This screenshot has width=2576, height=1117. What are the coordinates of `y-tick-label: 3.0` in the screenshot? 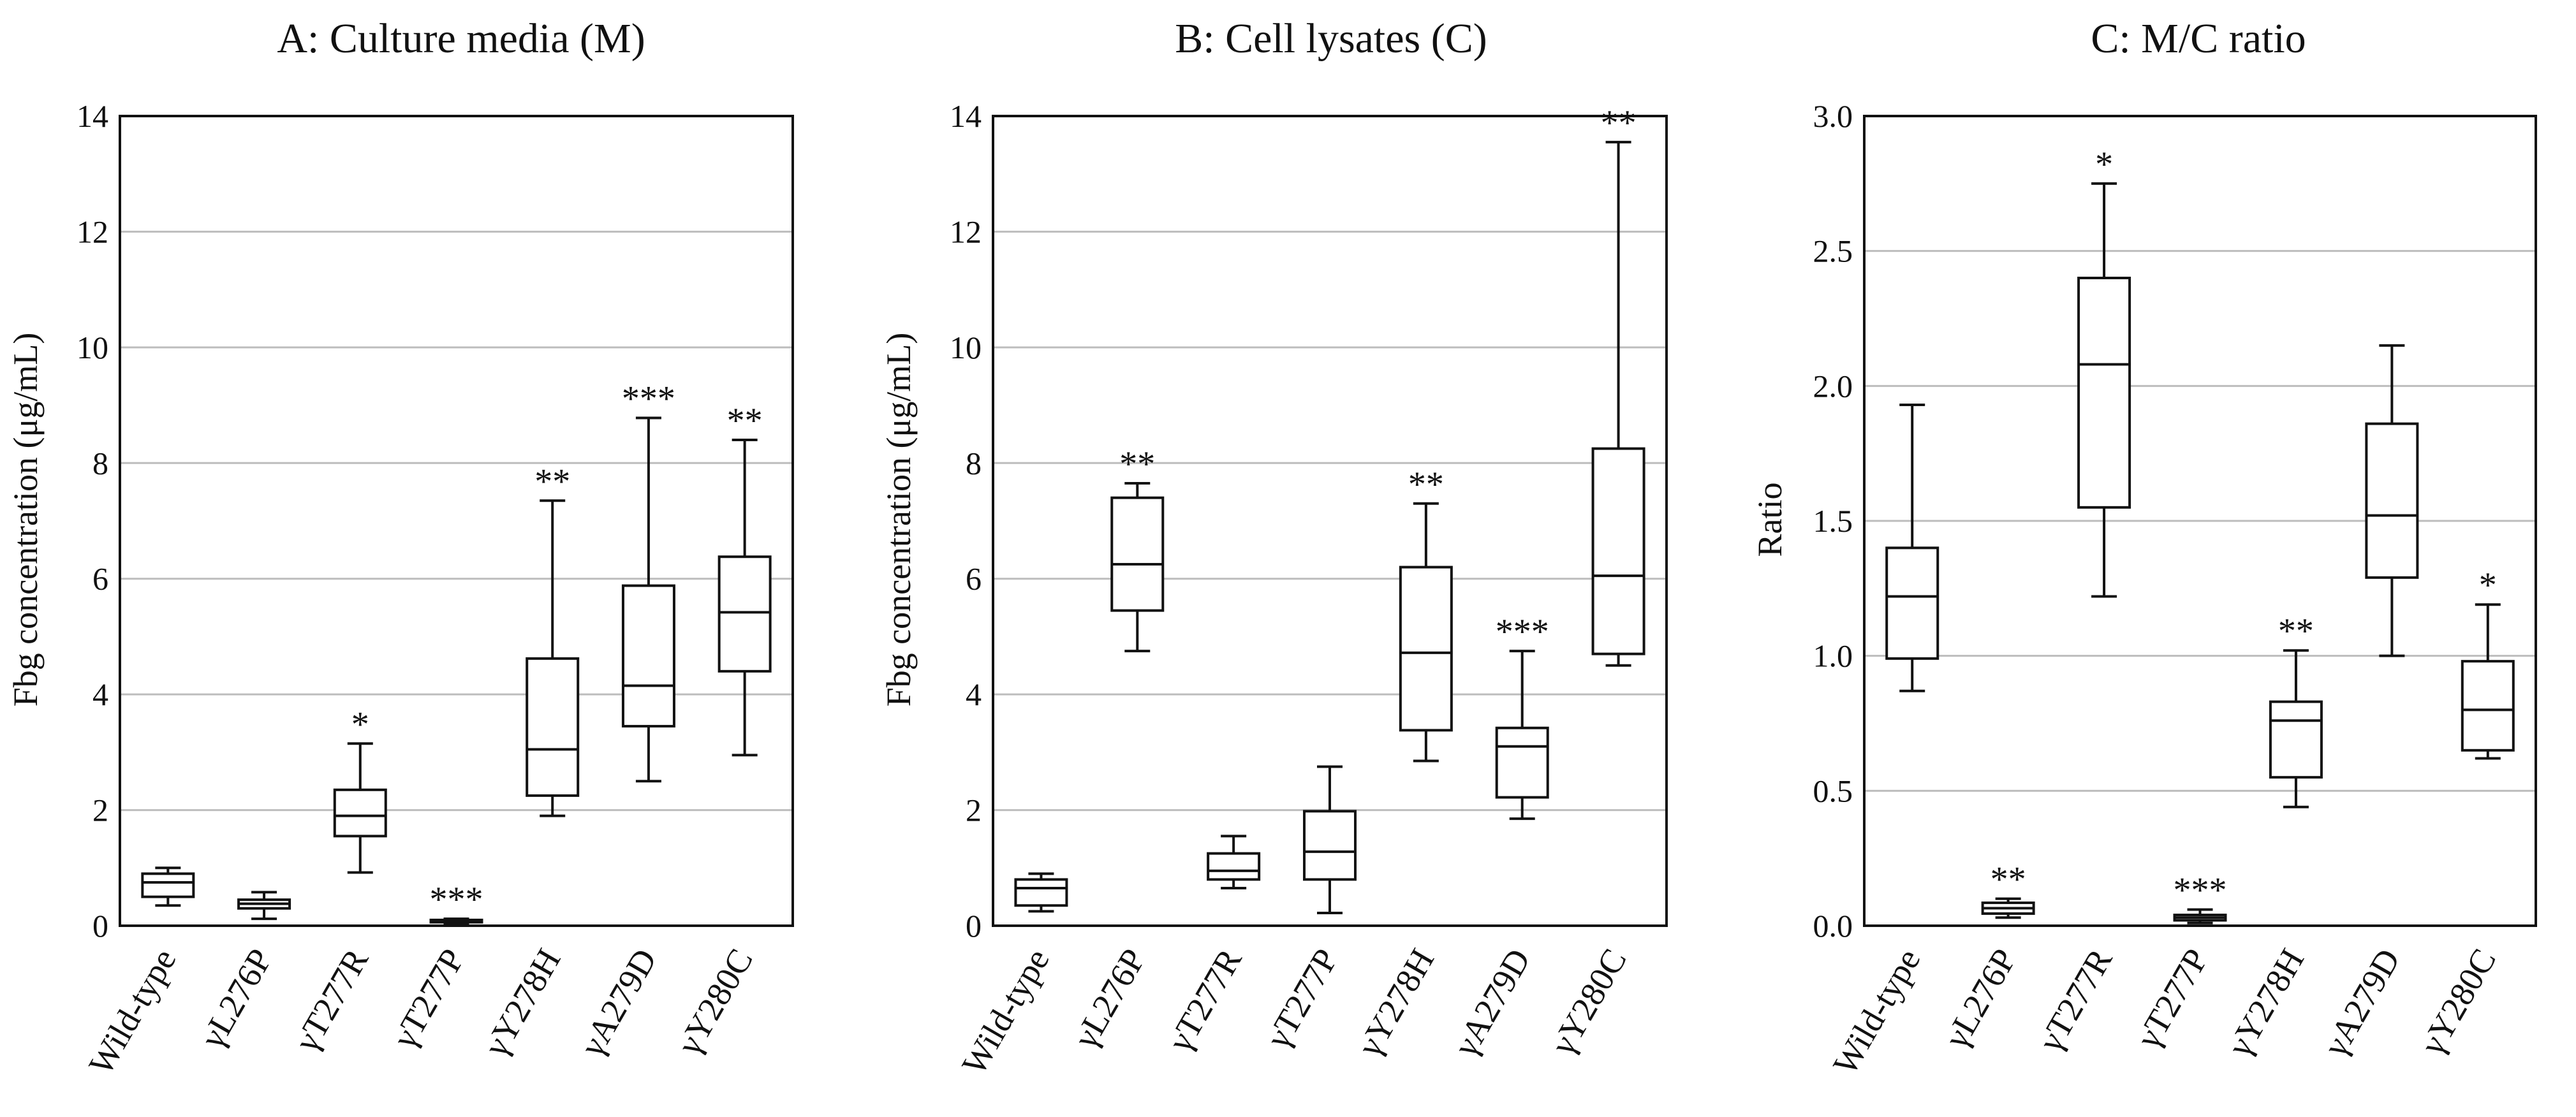 It's located at (1833, 116).